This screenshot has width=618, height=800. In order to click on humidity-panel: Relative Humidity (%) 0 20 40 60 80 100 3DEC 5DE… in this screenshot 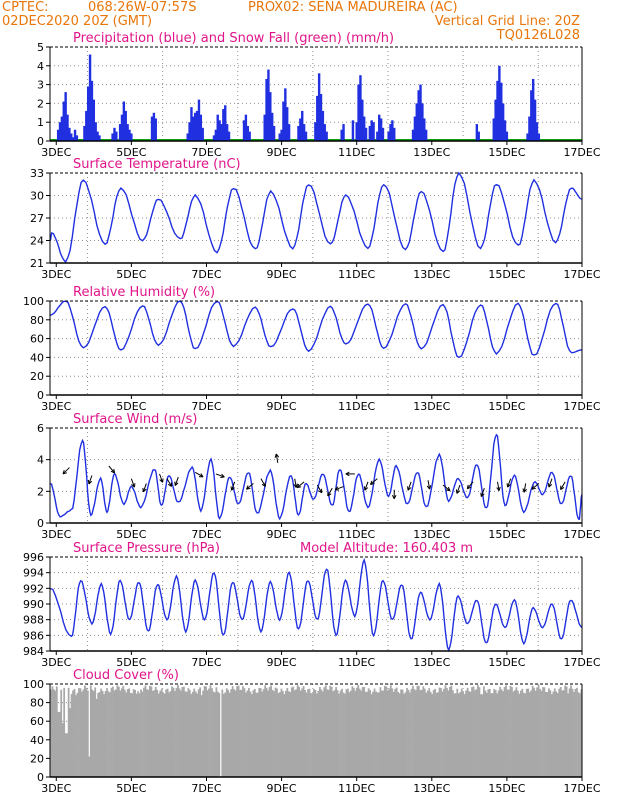, I will do `click(312, 349)`.